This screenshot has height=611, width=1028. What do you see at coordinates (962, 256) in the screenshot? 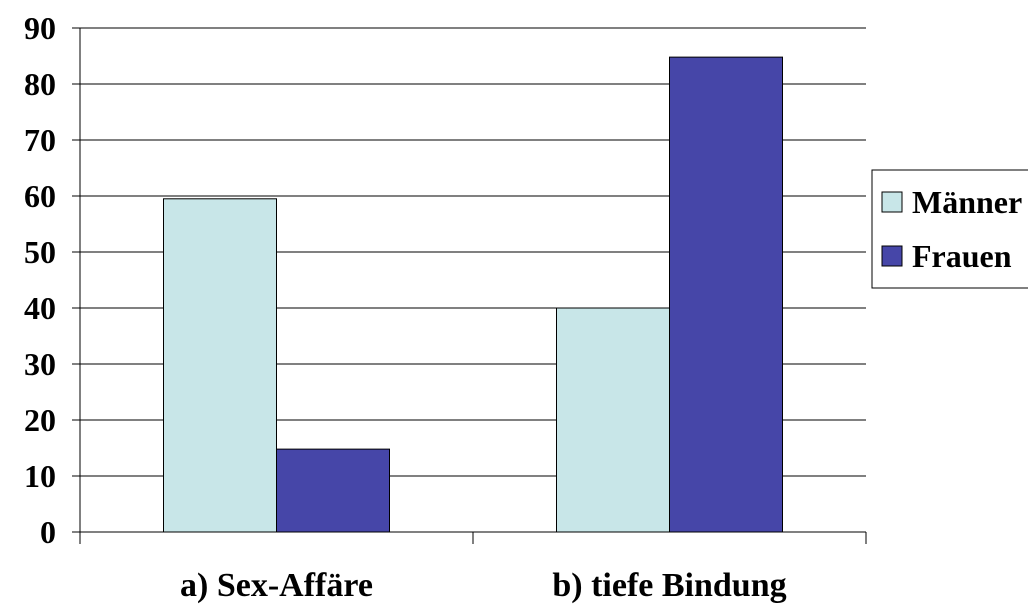
I see `legend-label: Frauen` at bounding box center [962, 256].